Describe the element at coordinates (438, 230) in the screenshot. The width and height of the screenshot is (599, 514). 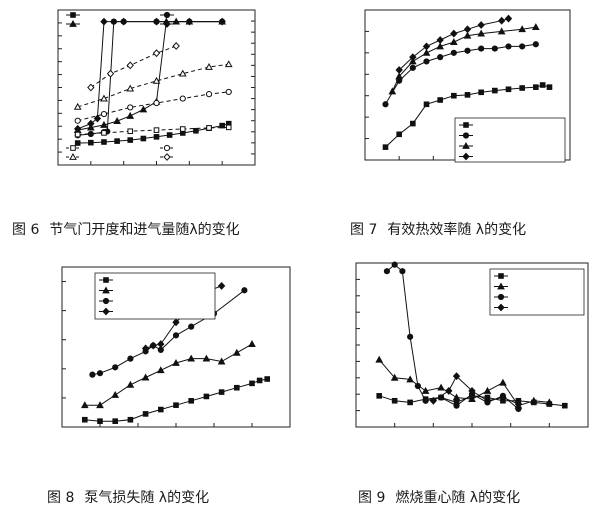
I see `figure-7-caption: 图 7 有效热效率随 λ的变化` at that location.